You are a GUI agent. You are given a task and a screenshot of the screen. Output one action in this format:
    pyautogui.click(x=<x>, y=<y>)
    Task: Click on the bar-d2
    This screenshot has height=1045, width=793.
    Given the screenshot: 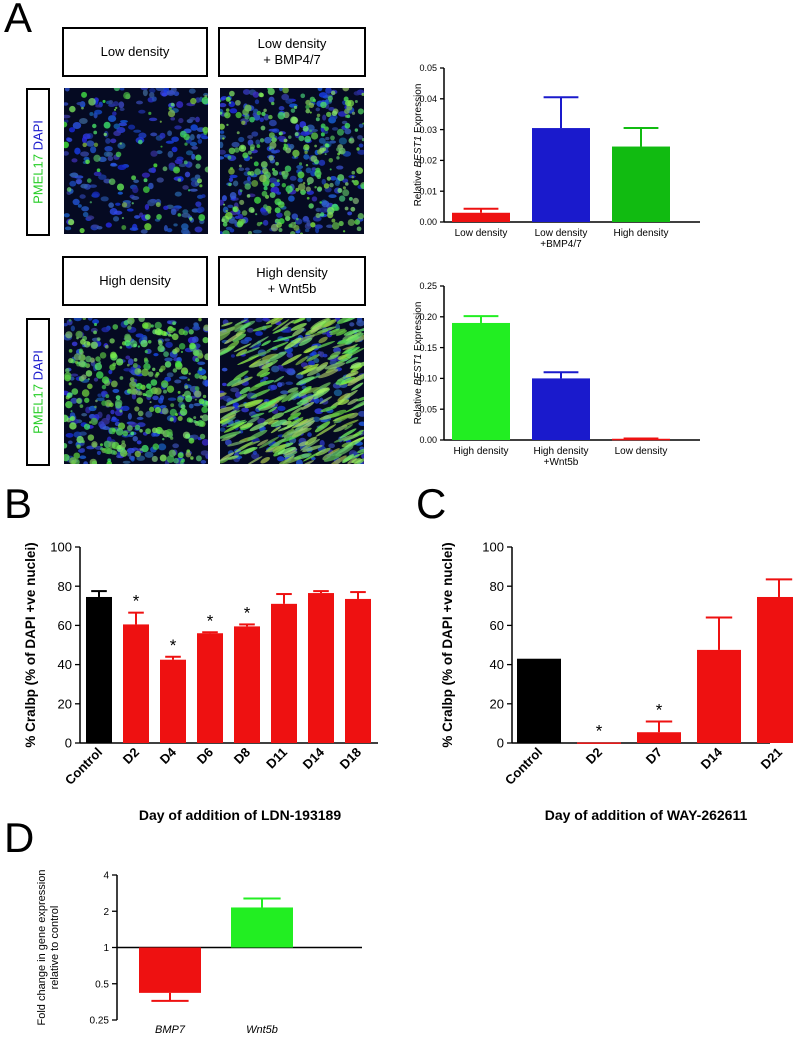 What is the action you would take?
    pyautogui.click(x=136, y=683)
    